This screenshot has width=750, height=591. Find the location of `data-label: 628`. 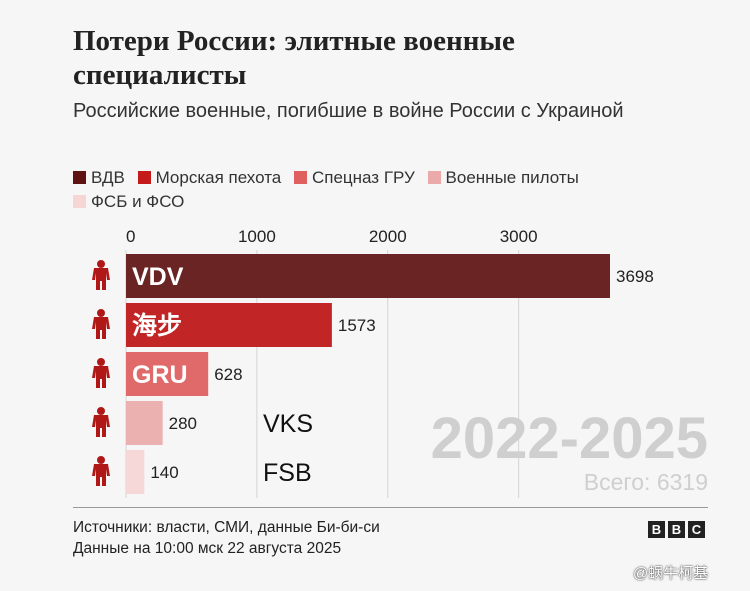

data-label: 628 is located at coordinates (228, 374).